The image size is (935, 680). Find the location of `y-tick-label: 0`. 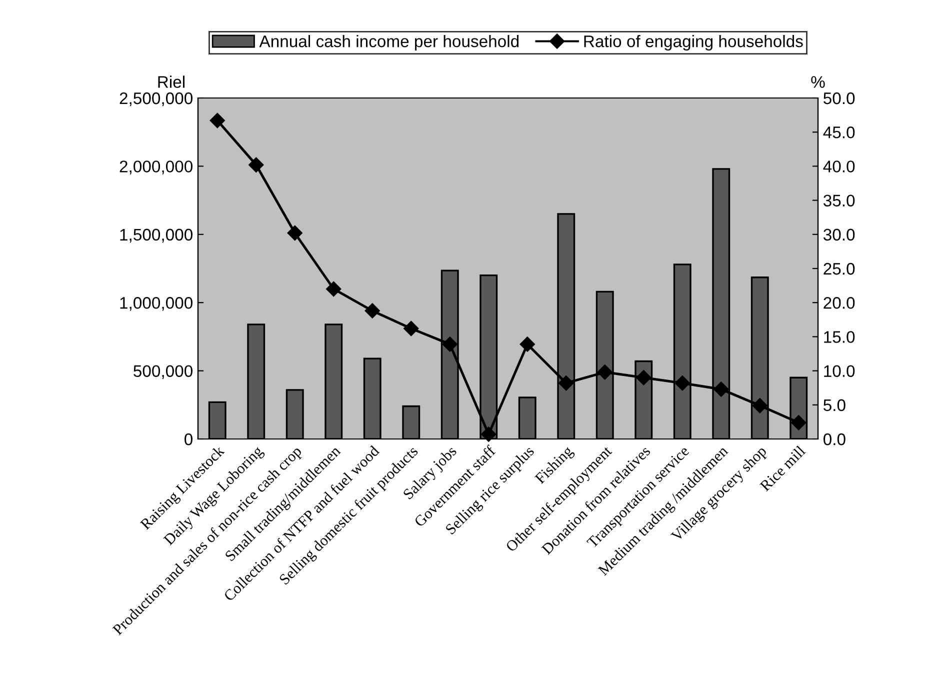

y-tick-label: 0 is located at coordinates (188, 439).